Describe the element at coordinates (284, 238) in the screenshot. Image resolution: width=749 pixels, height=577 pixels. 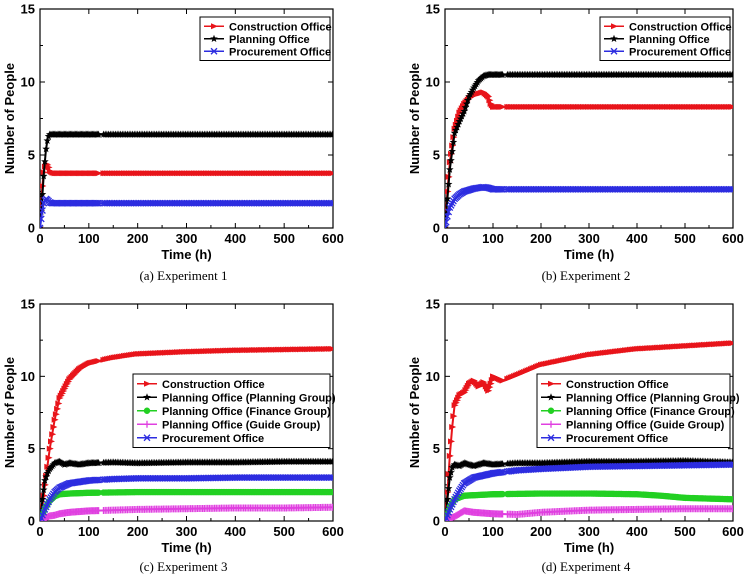
I see `x-tick-label: 500` at that location.